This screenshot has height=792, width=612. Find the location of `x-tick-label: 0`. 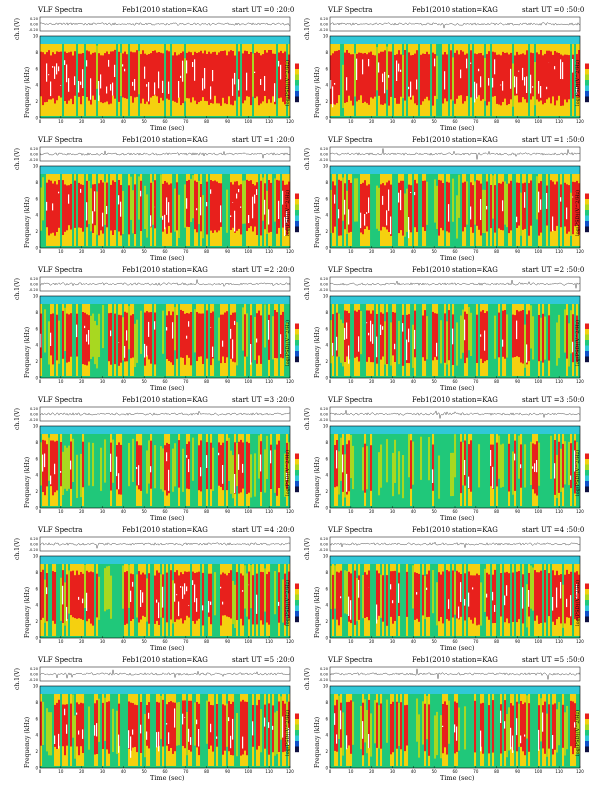

x-tick-label: 0 is located at coordinates (330, 771).